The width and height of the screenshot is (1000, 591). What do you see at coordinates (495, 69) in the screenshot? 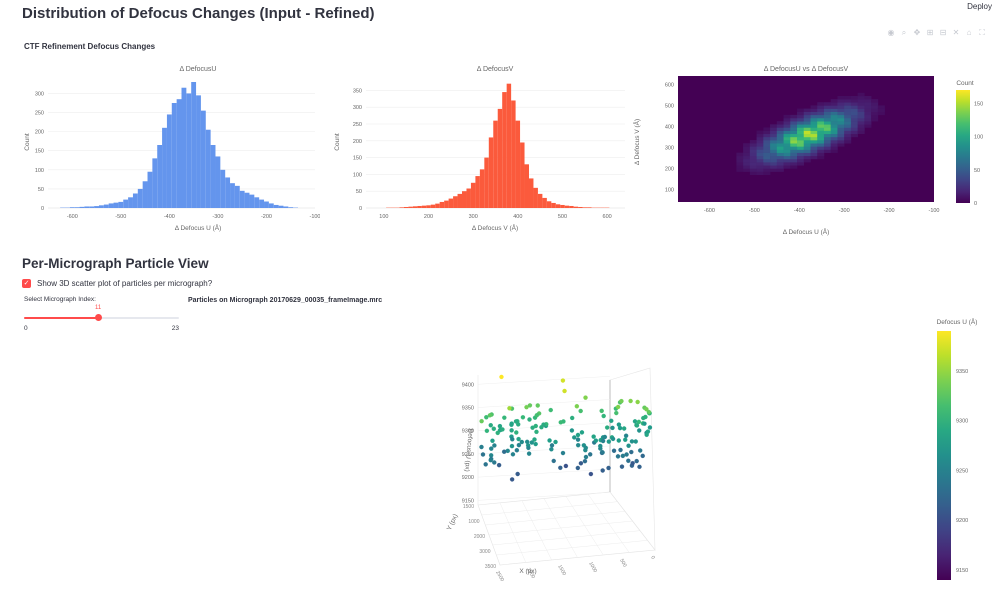
I see `chart-title: Δ DefocusV` at bounding box center [495, 69].